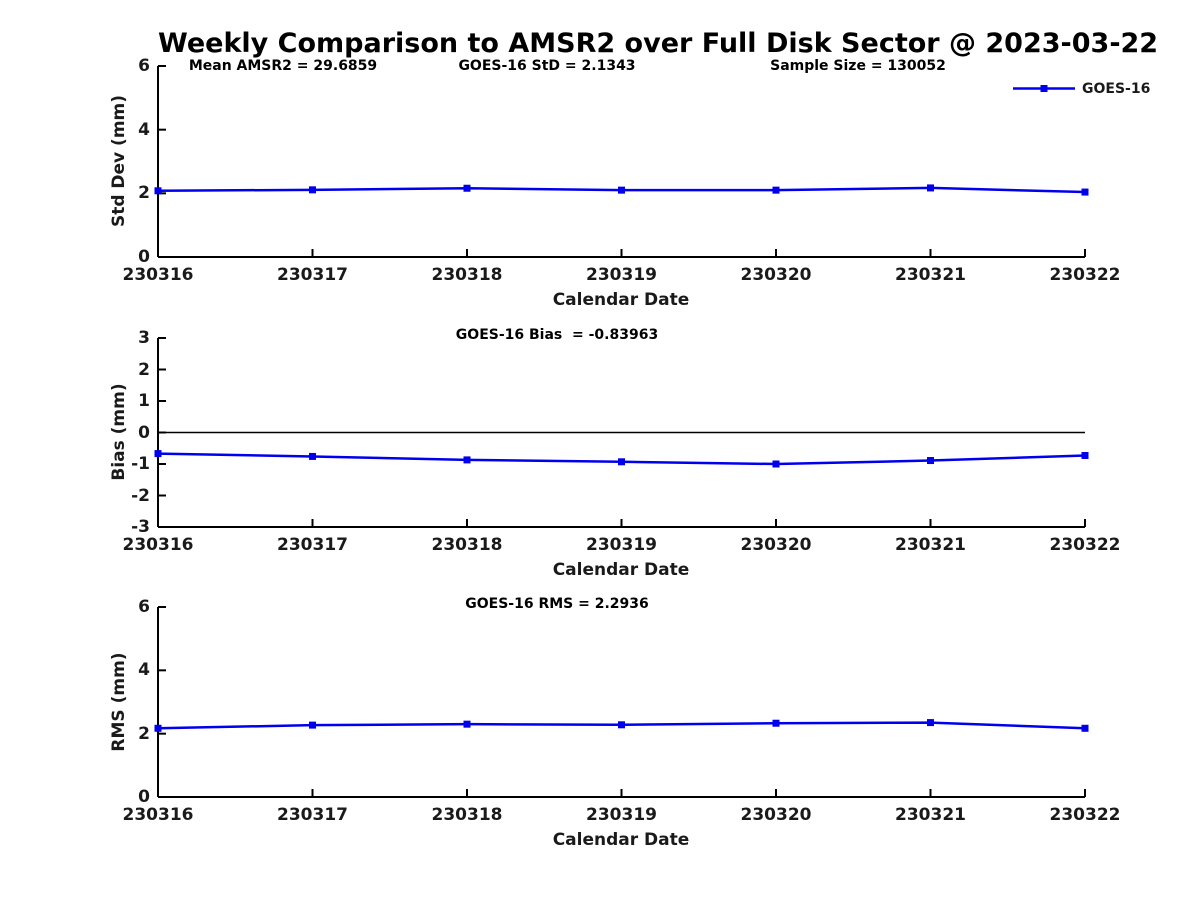 The width and height of the screenshot is (1200, 900). What do you see at coordinates (144, 338) in the screenshot?
I see `y-tick-label: 3` at bounding box center [144, 338].